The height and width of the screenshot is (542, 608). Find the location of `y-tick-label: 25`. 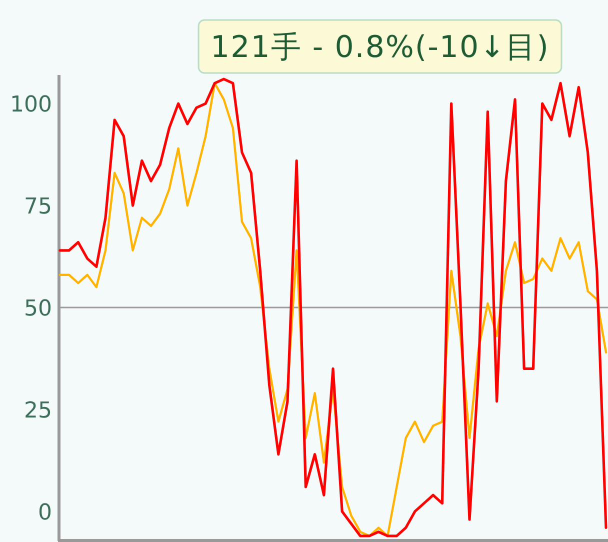

y-tick-label: 25 is located at coordinates (38, 411).